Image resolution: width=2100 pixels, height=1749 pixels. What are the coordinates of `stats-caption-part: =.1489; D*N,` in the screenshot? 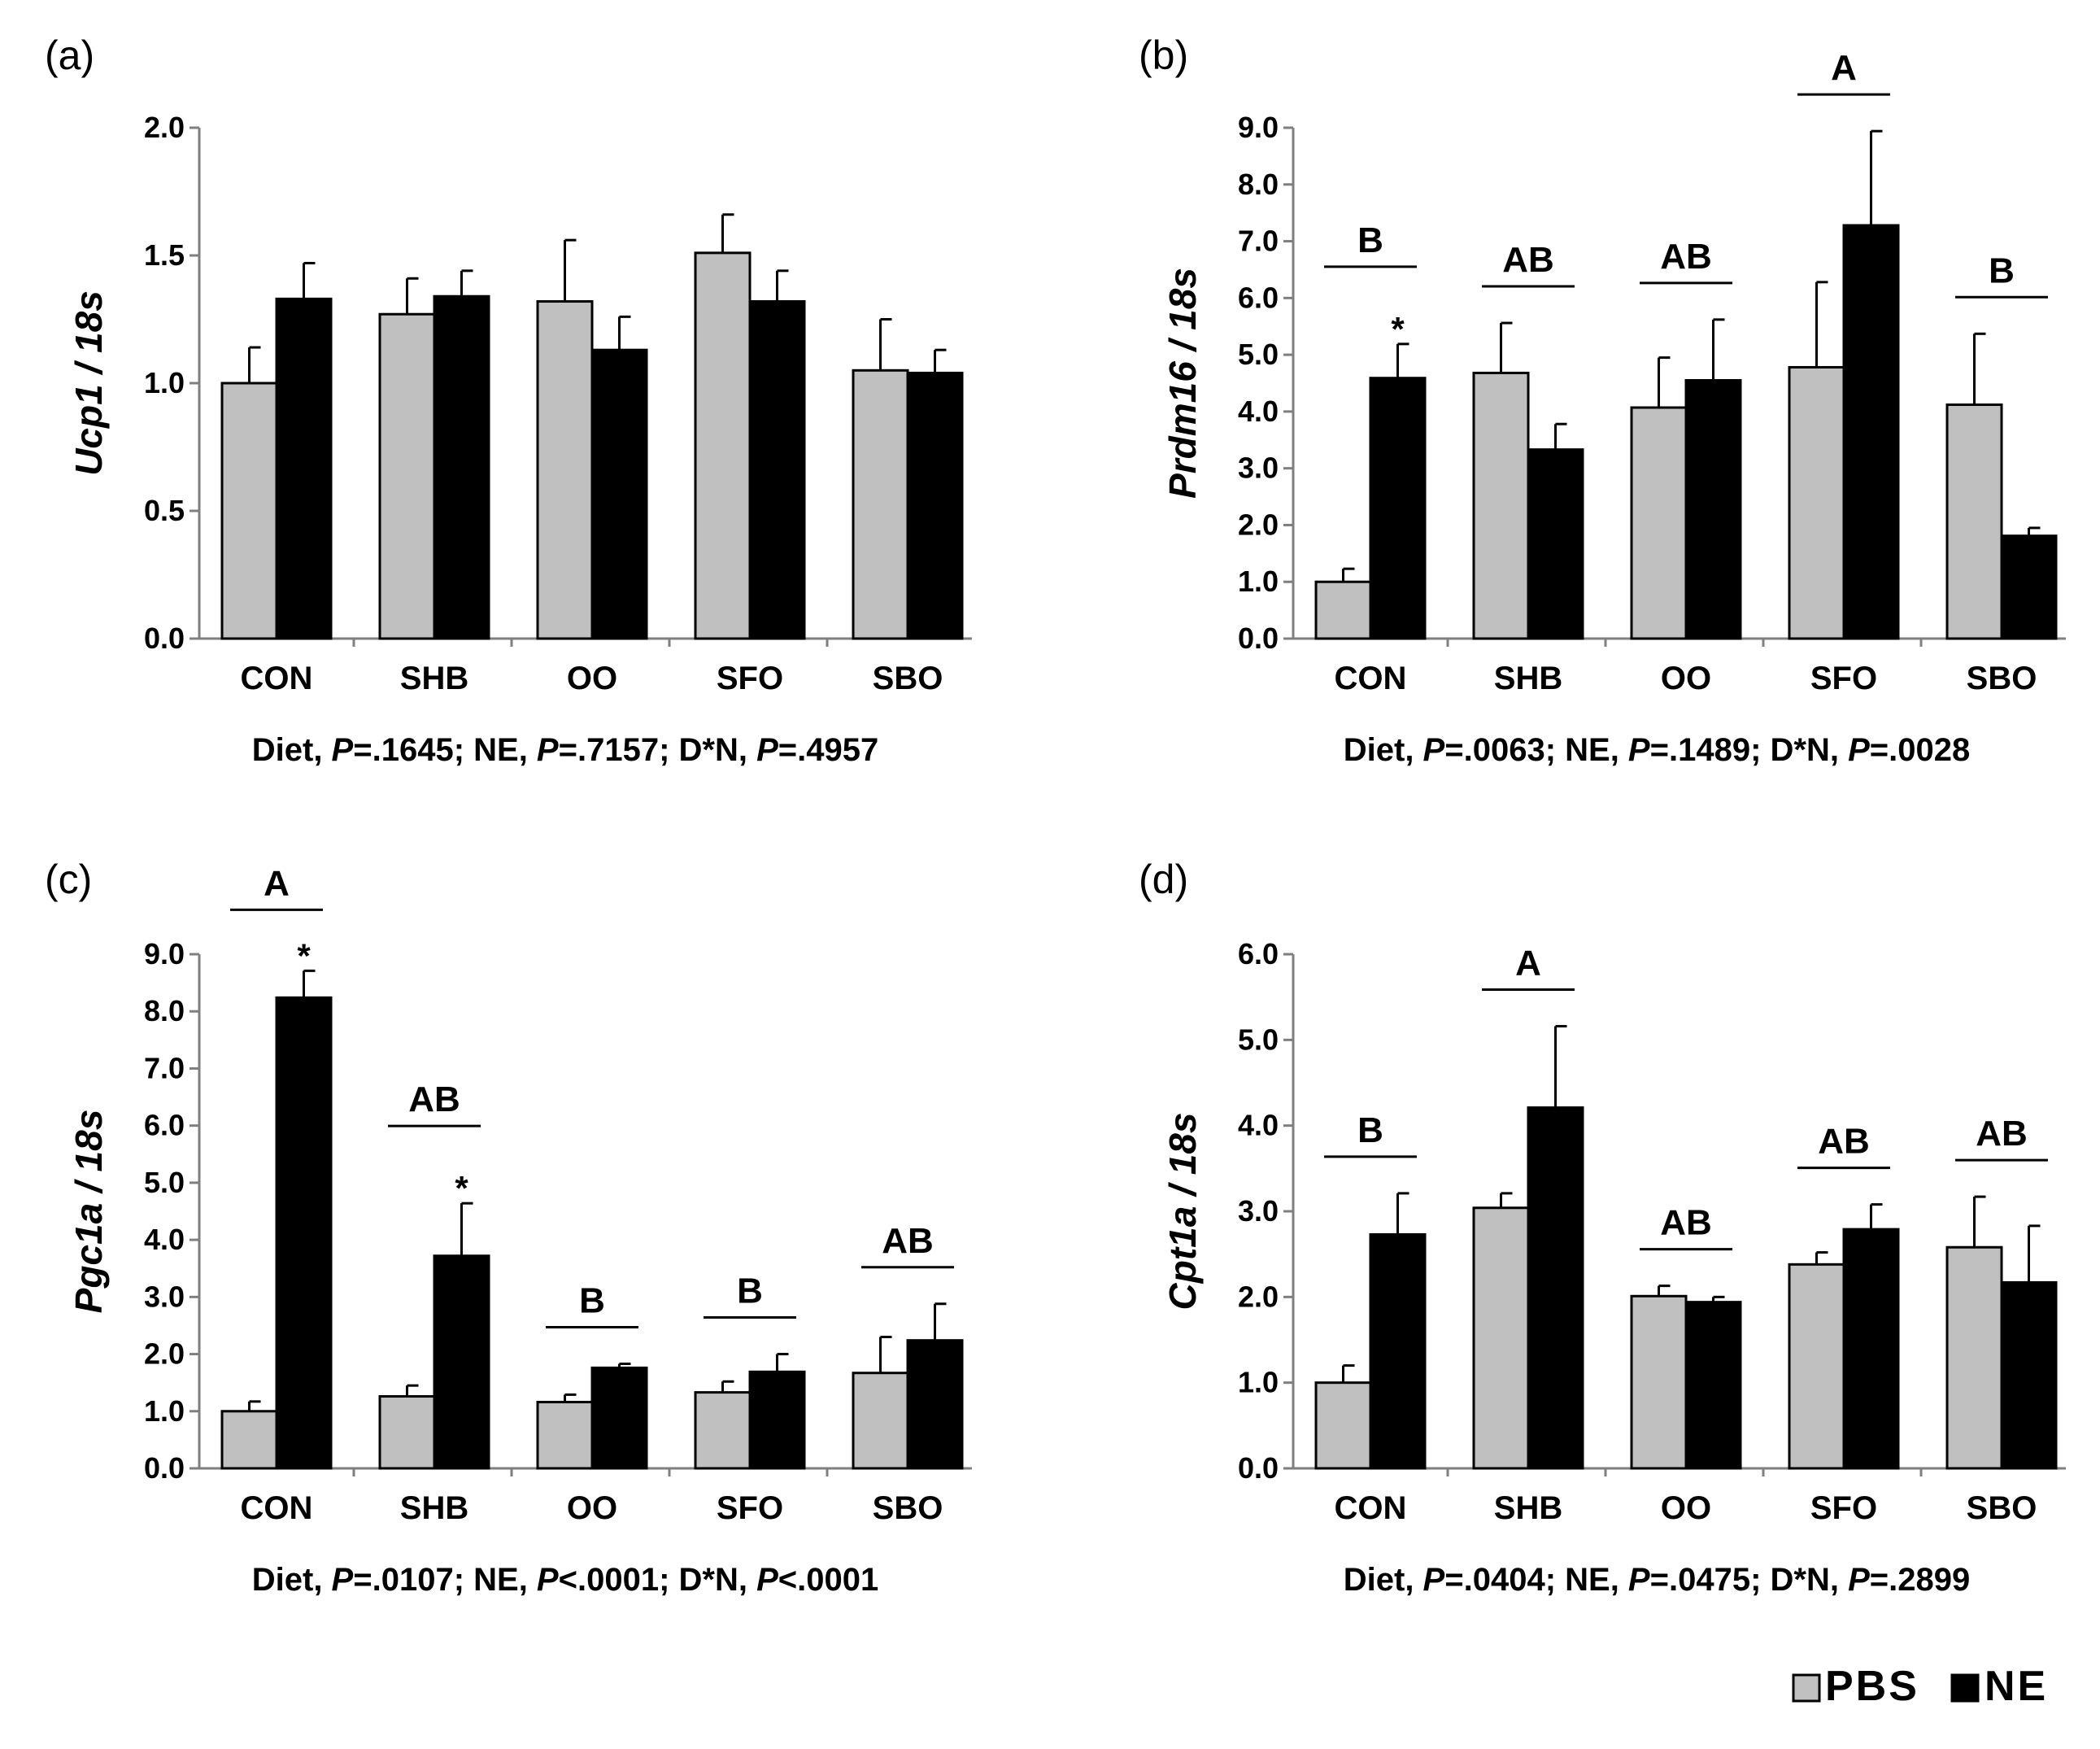 It's located at (1749, 750).